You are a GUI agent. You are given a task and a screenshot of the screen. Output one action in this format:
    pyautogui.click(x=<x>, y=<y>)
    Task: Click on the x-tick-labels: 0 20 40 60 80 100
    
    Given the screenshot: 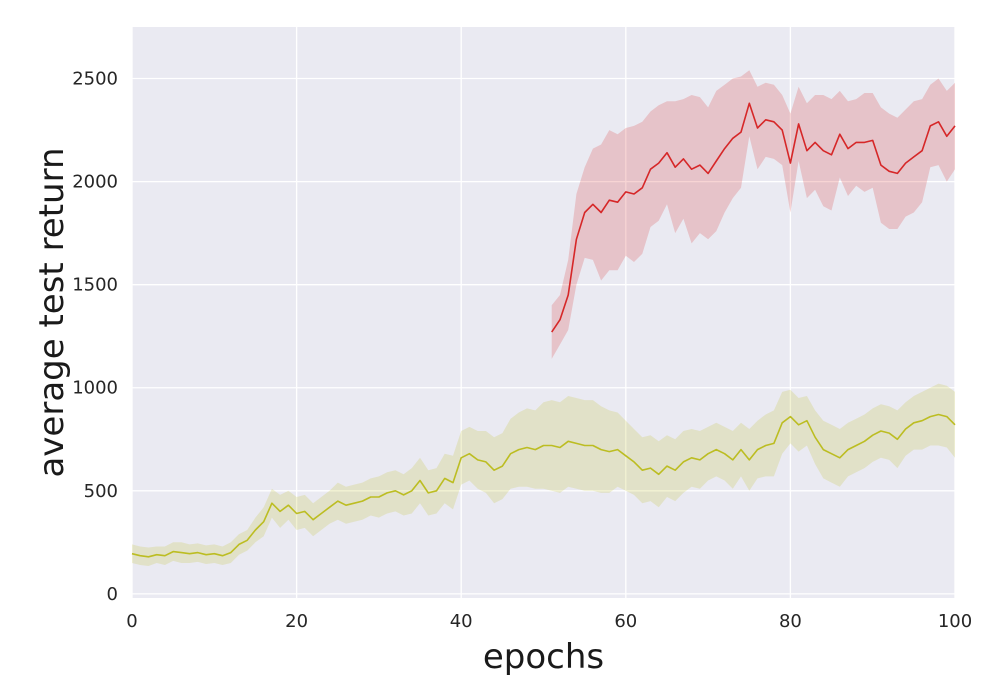 What is the action you would take?
    pyautogui.click(x=549, y=621)
    